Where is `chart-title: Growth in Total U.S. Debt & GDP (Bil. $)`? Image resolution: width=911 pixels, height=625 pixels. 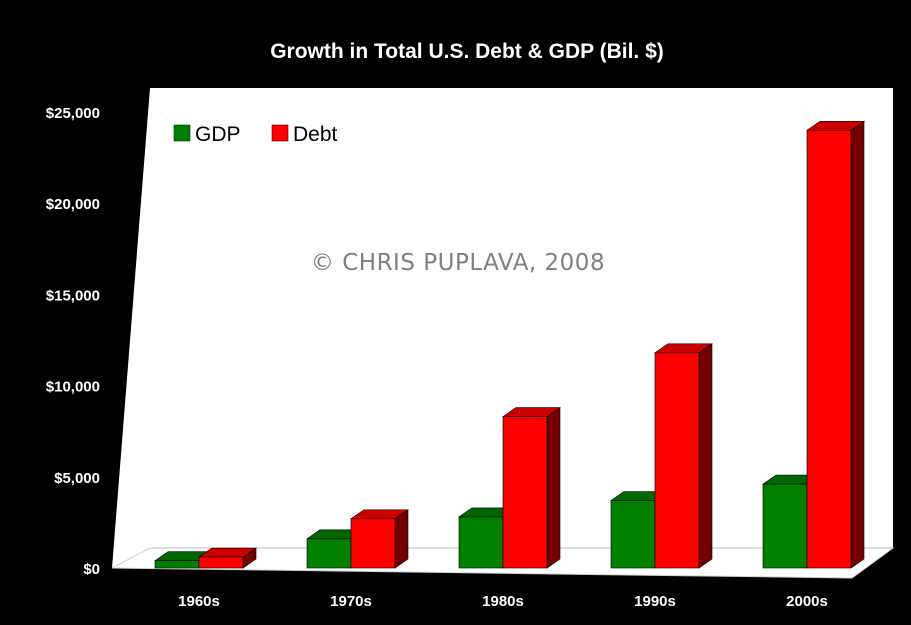
chart-title: Growth in Total U.S. Debt & GDP (Bil. $) is located at coordinates (467, 51).